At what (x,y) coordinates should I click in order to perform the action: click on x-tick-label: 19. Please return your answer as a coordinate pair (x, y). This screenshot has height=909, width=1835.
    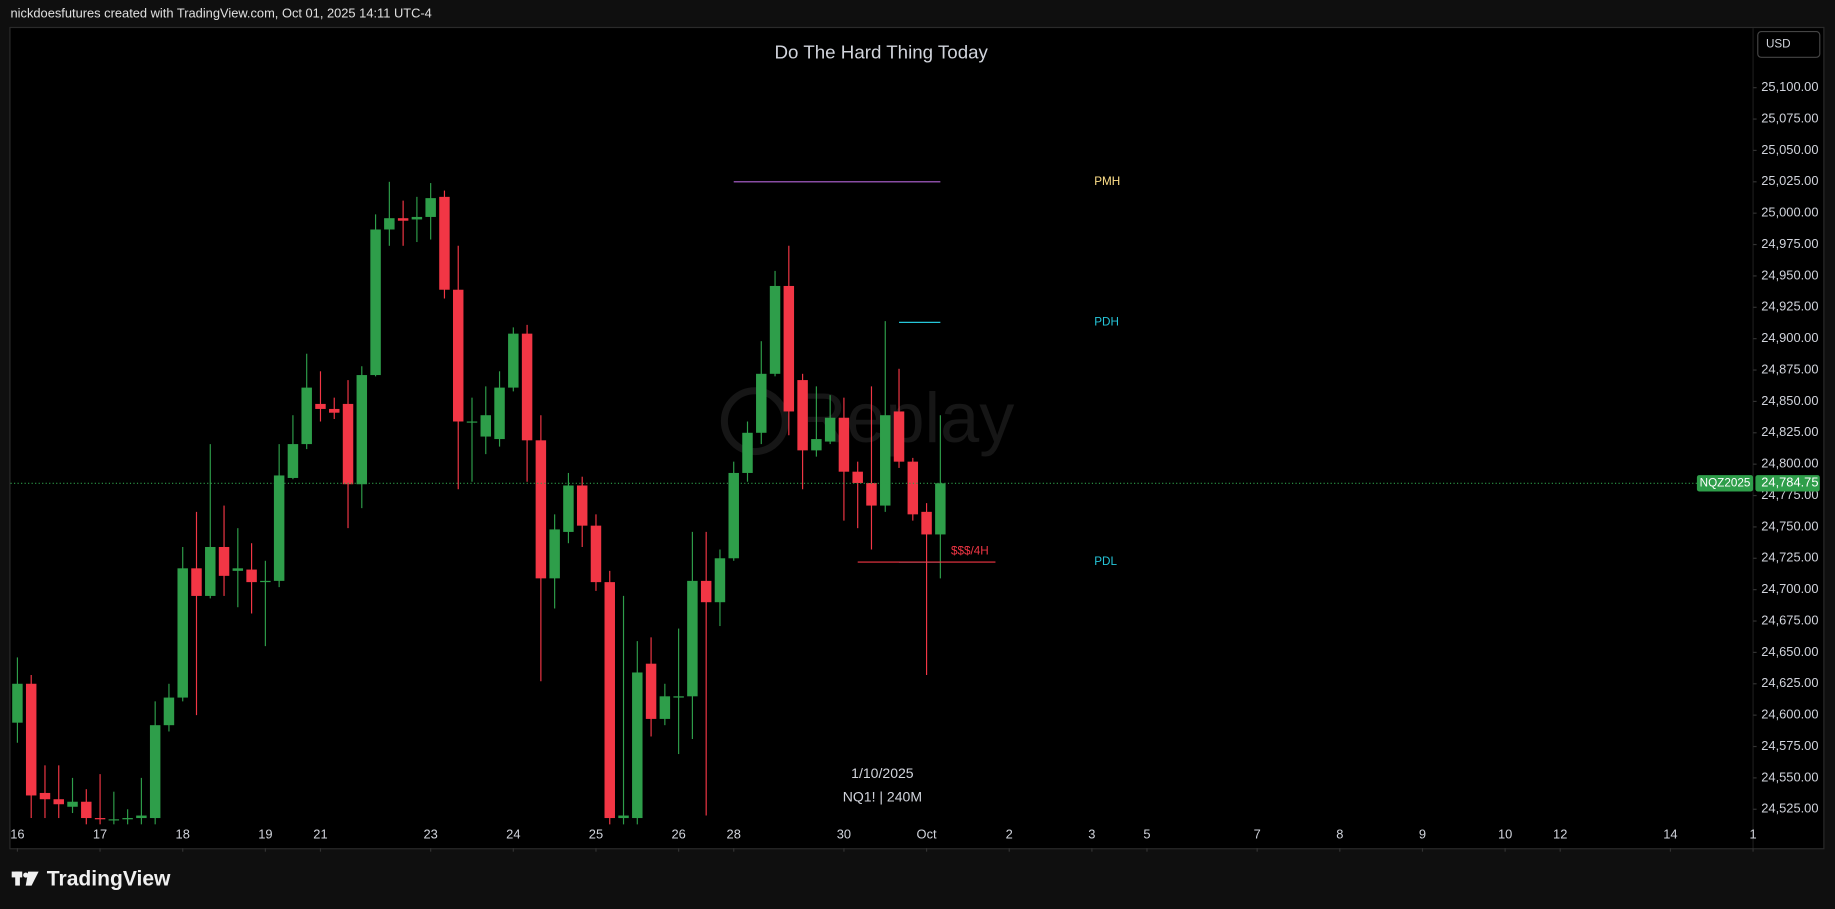
    Looking at the image, I should click on (265, 834).